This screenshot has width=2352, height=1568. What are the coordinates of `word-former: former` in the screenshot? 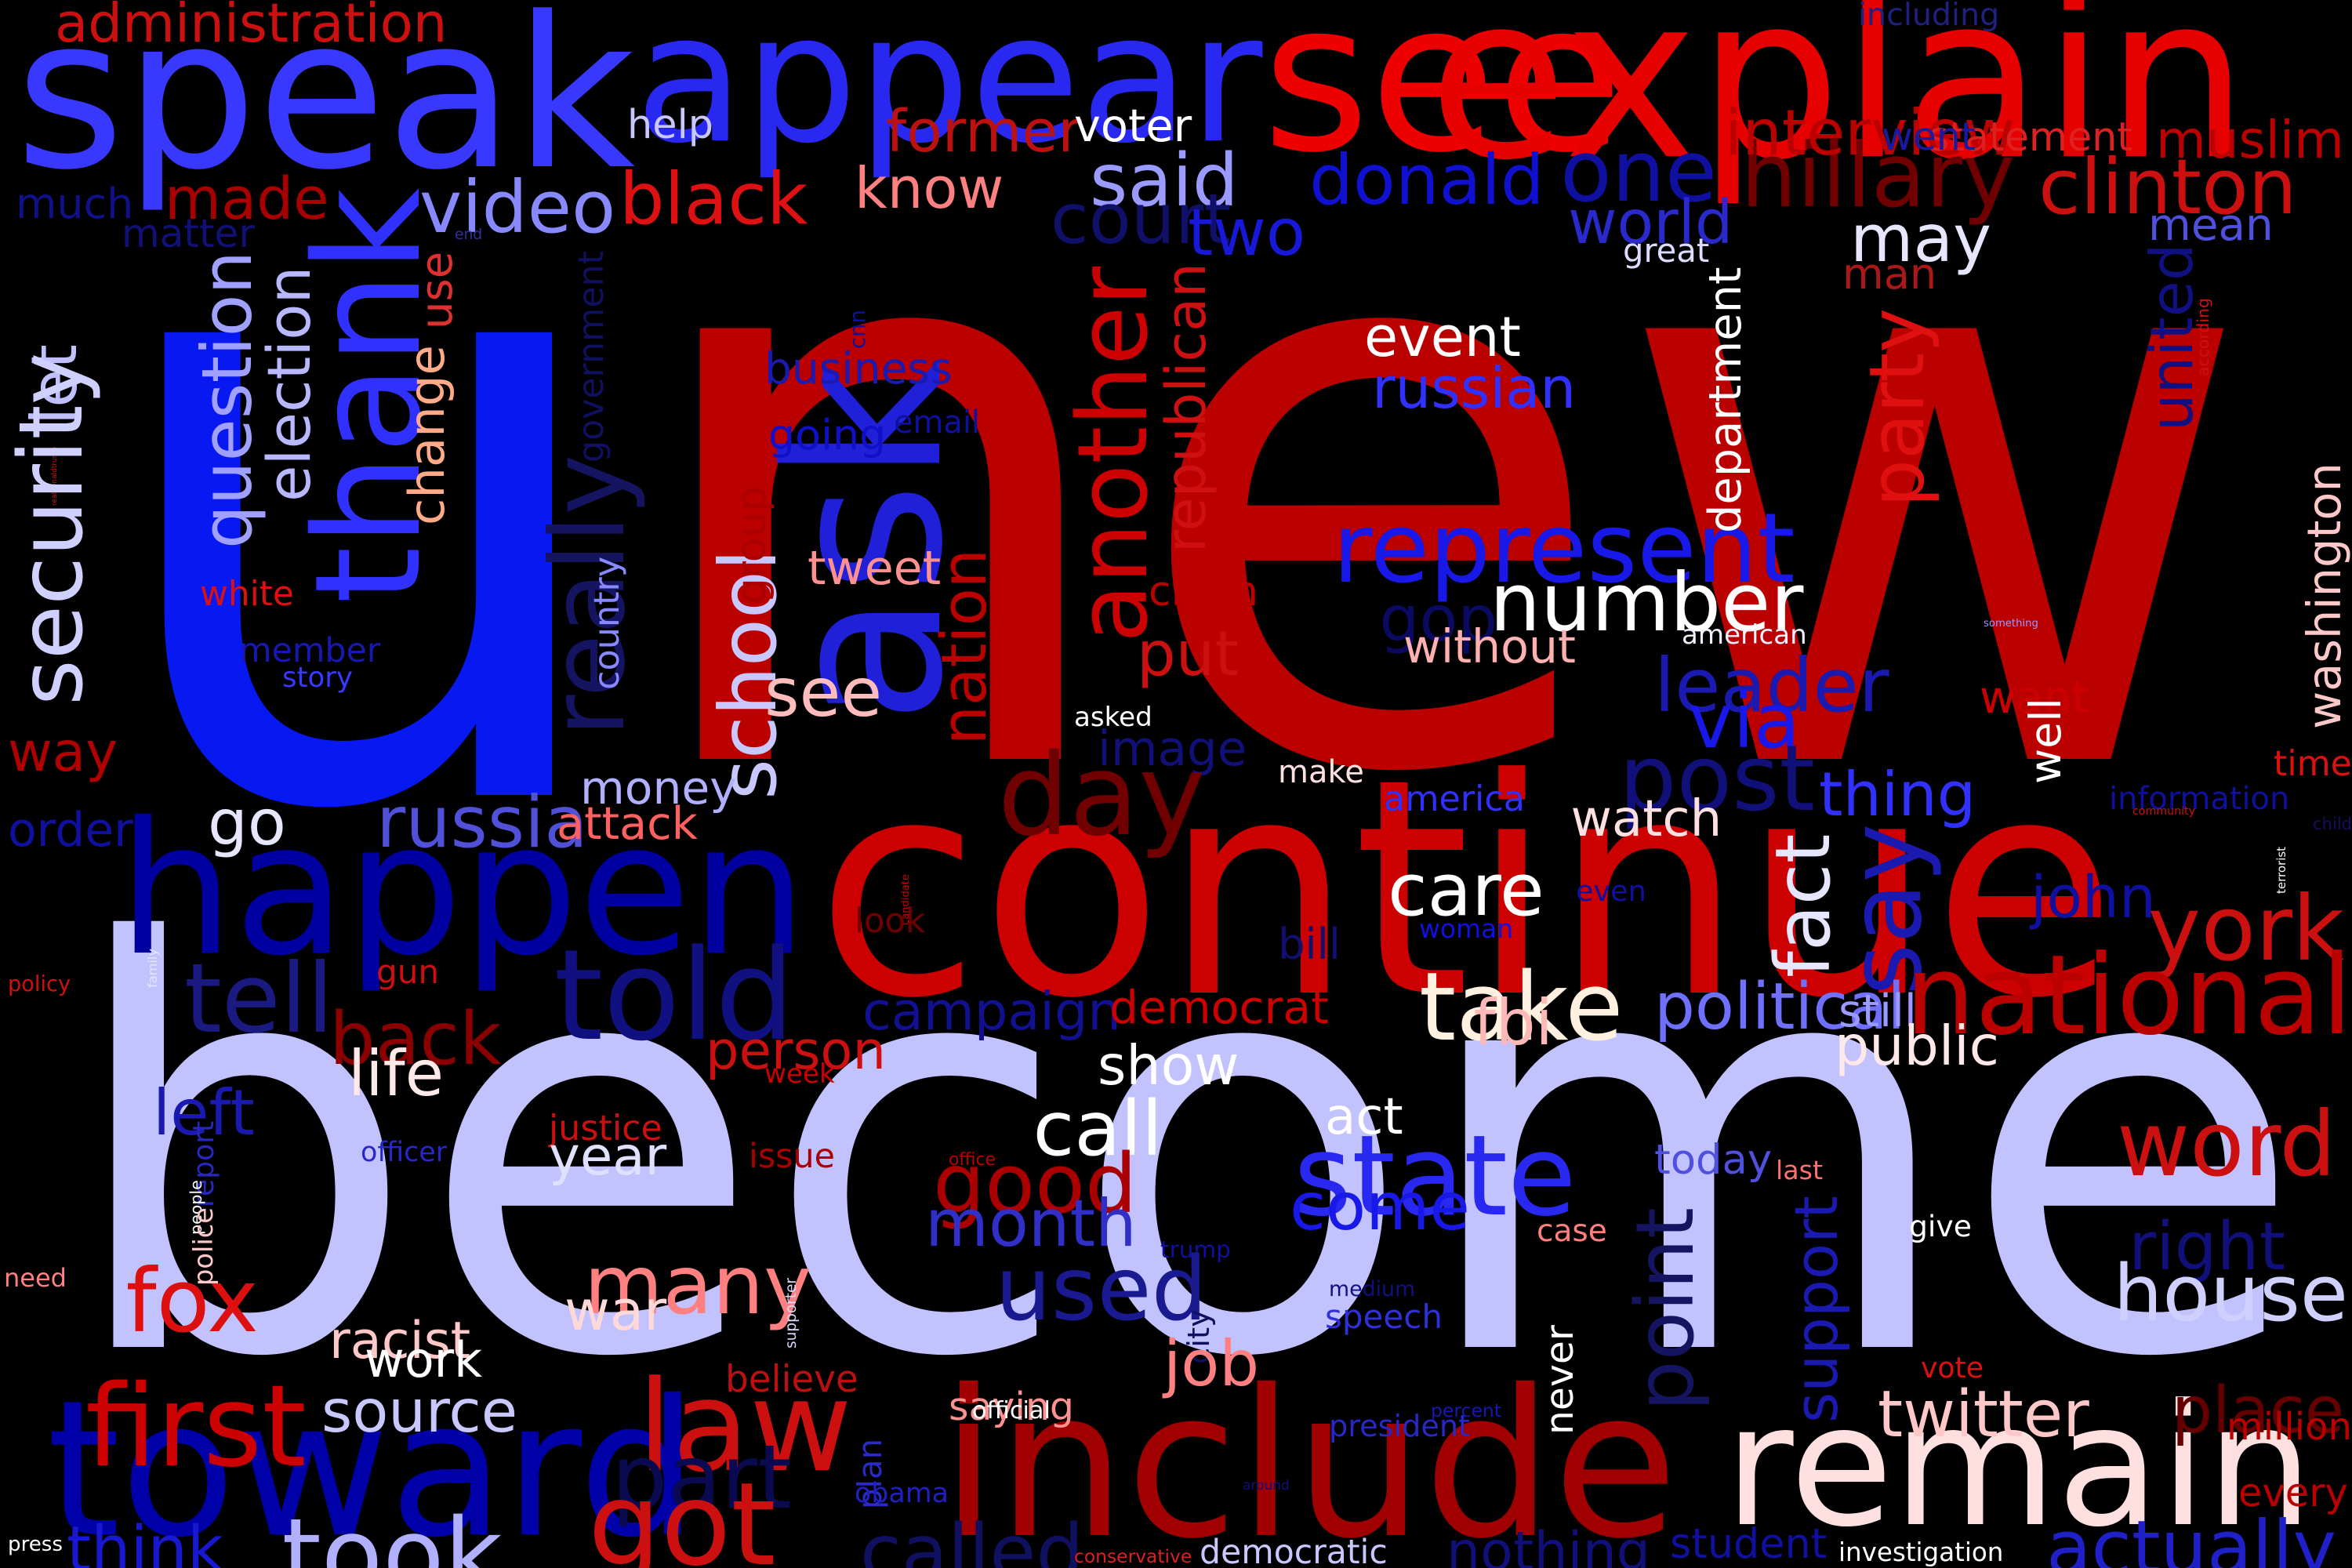 It's located at (984, 130).